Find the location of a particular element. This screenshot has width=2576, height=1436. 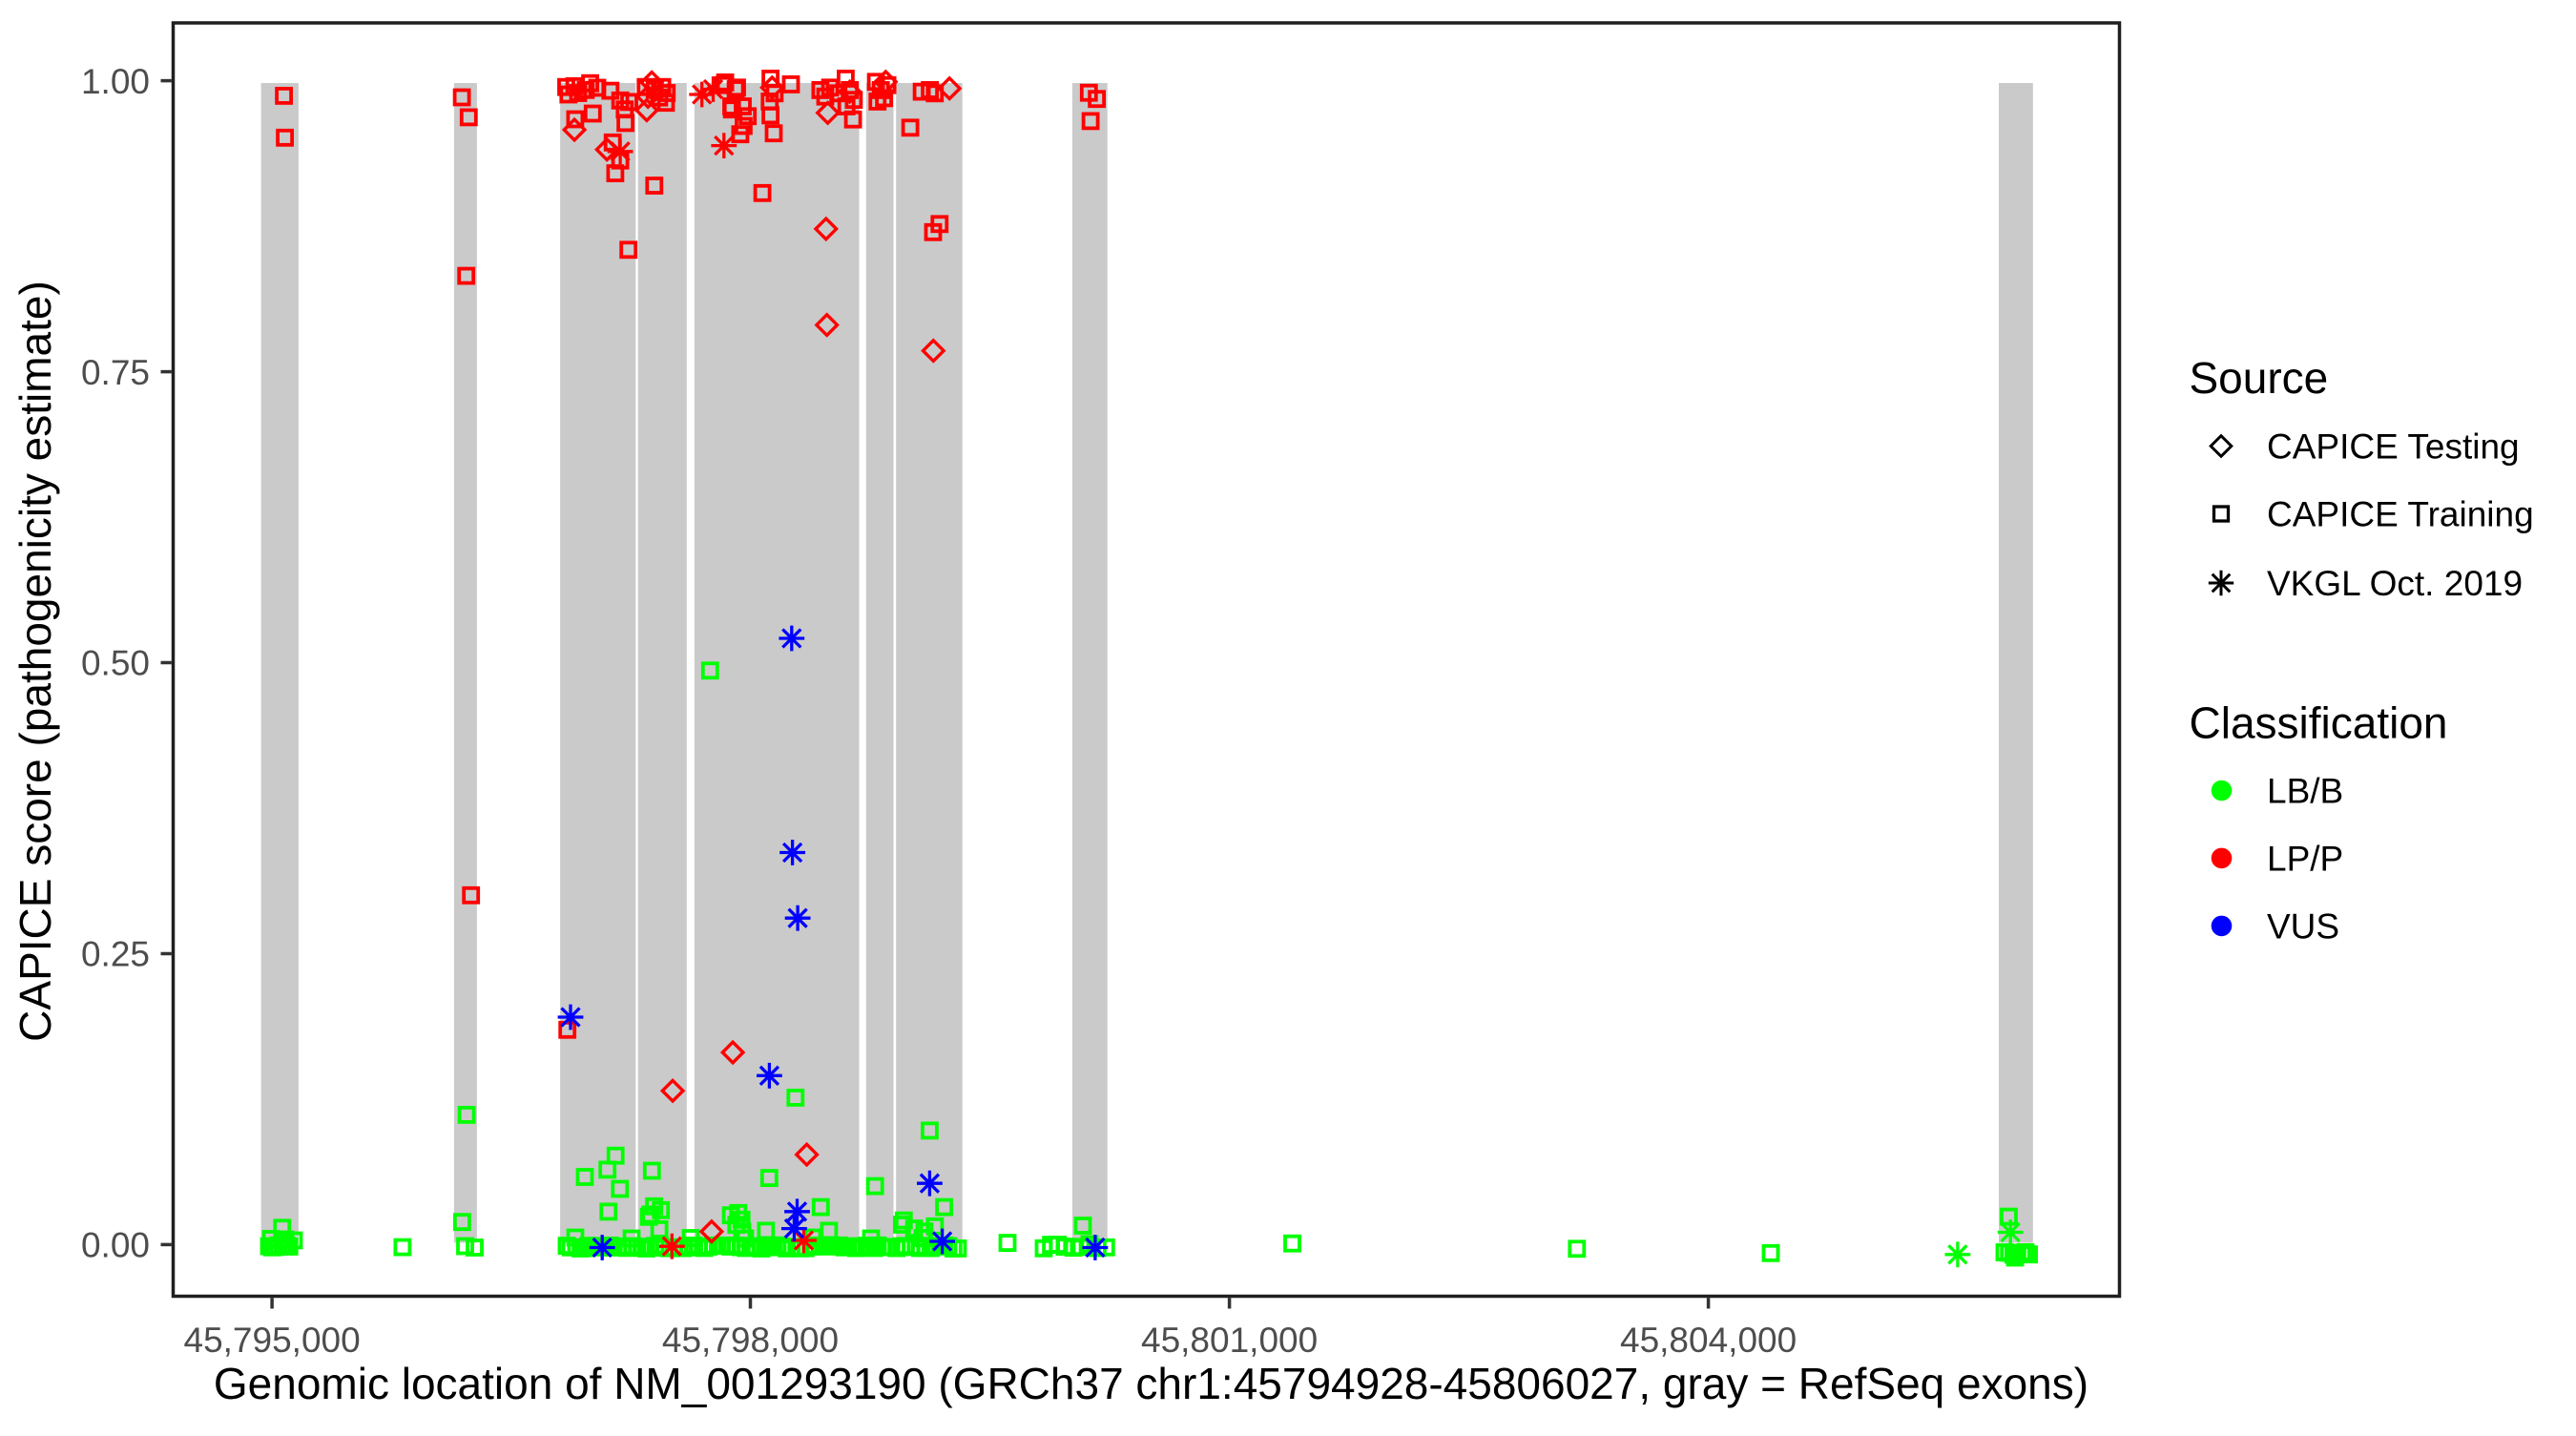

svg-text: 0.00 is located at coordinates (115, 1245).